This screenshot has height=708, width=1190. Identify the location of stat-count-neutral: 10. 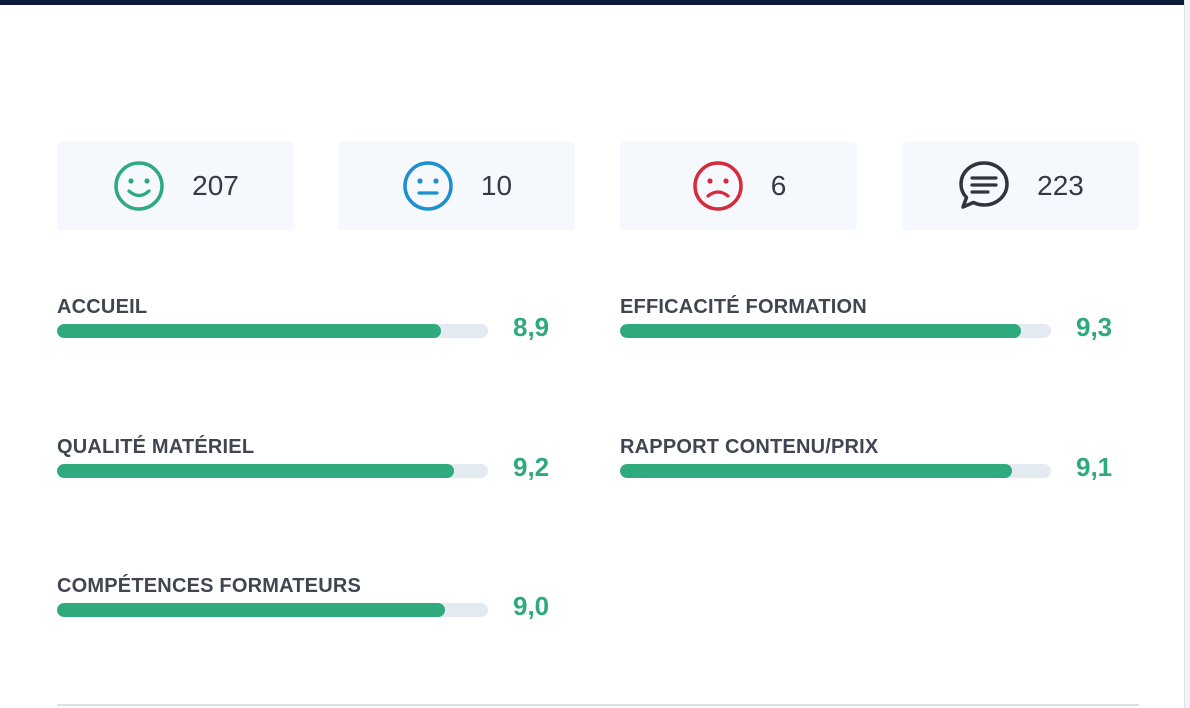
(496, 185).